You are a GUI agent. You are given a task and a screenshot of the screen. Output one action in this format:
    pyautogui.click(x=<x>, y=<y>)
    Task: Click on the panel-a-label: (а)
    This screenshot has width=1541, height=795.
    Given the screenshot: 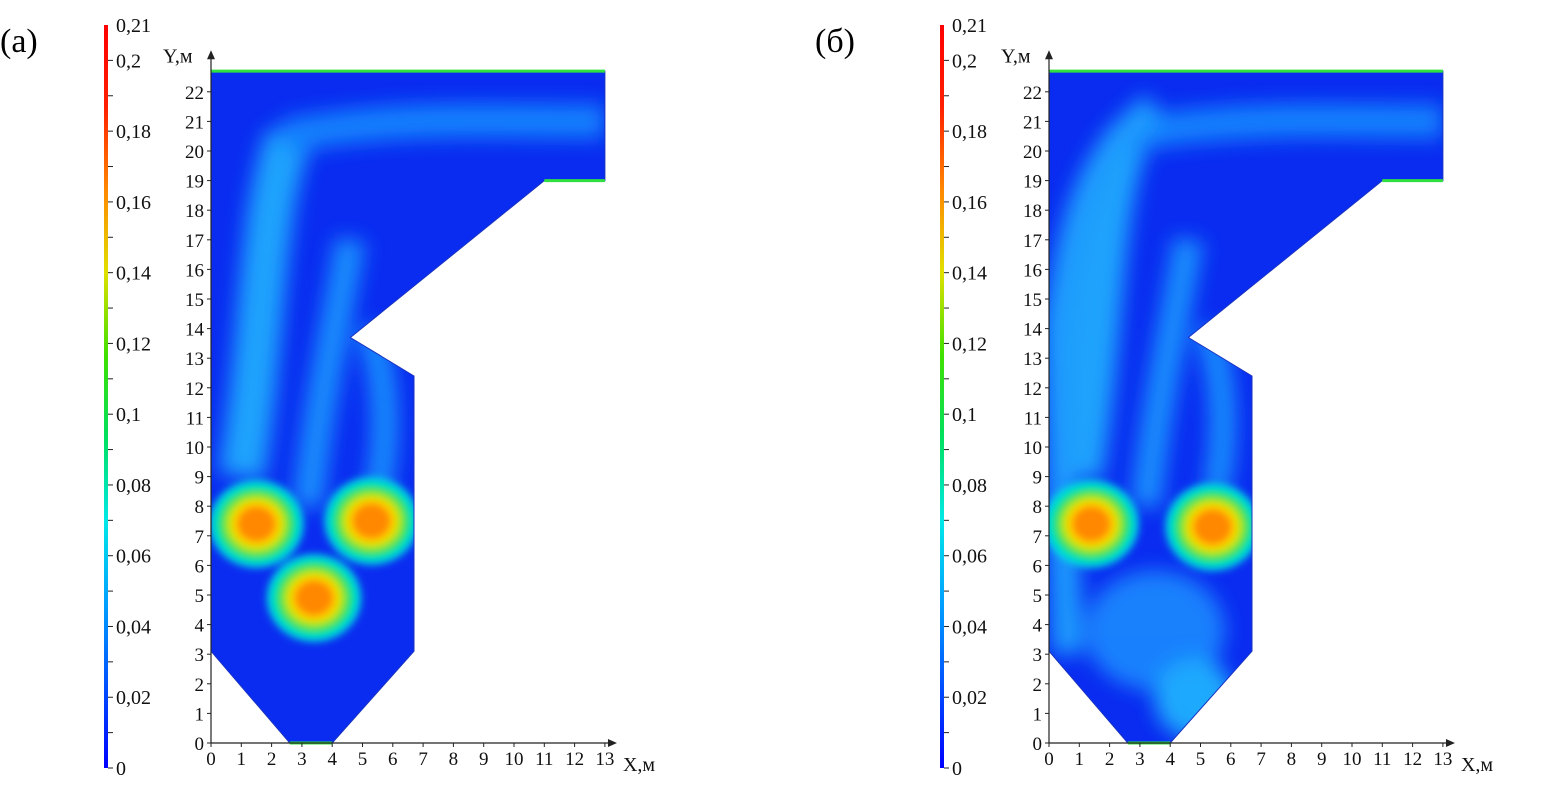 What is the action you would take?
    pyautogui.click(x=19, y=41)
    